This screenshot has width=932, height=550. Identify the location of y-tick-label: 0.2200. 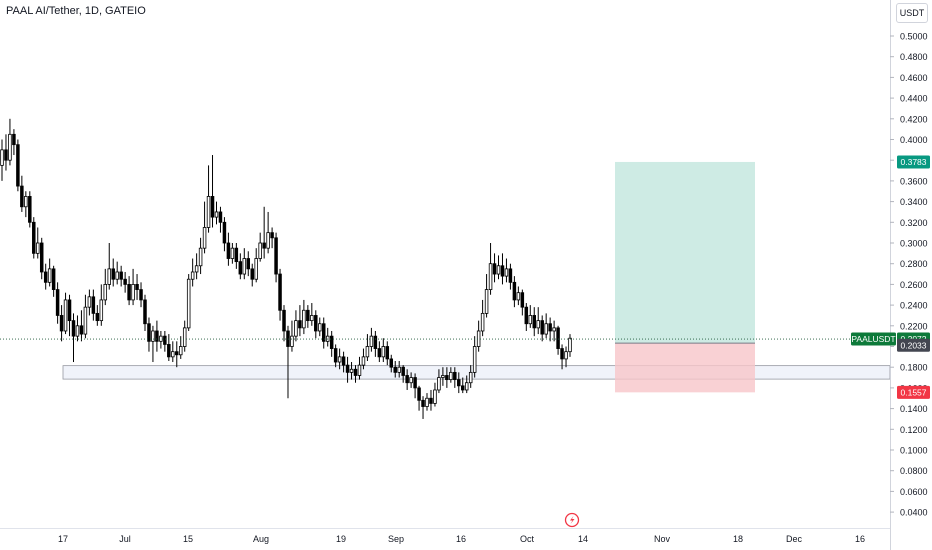
(914, 326).